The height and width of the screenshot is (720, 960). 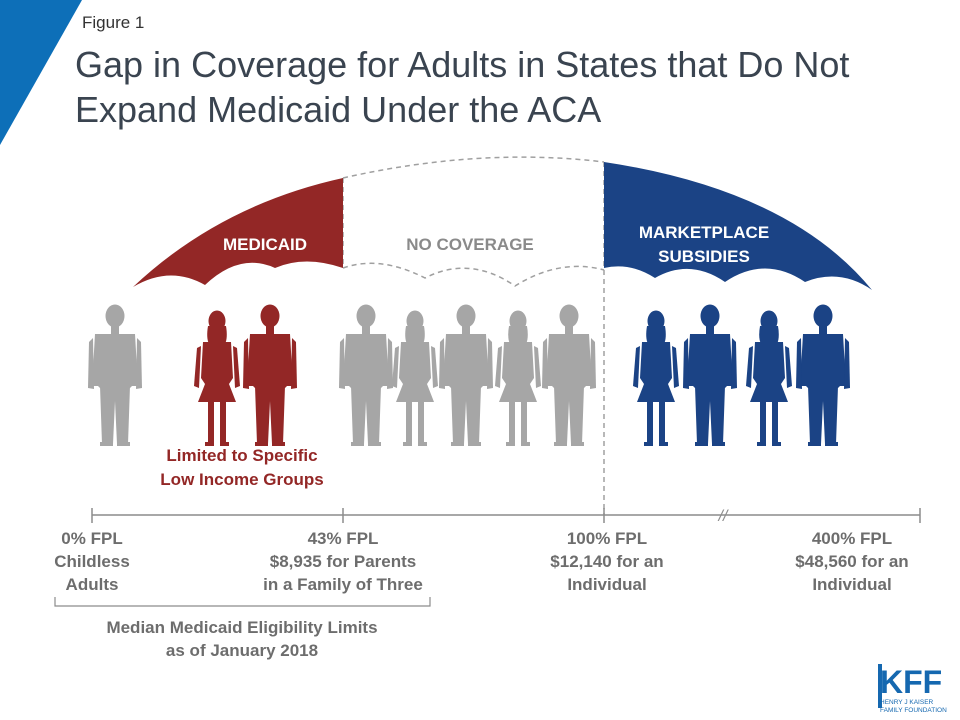 What do you see at coordinates (704, 256) in the screenshot?
I see `marketplace-label-line-2: SUBSIDIES` at bounding box center [704, 256].